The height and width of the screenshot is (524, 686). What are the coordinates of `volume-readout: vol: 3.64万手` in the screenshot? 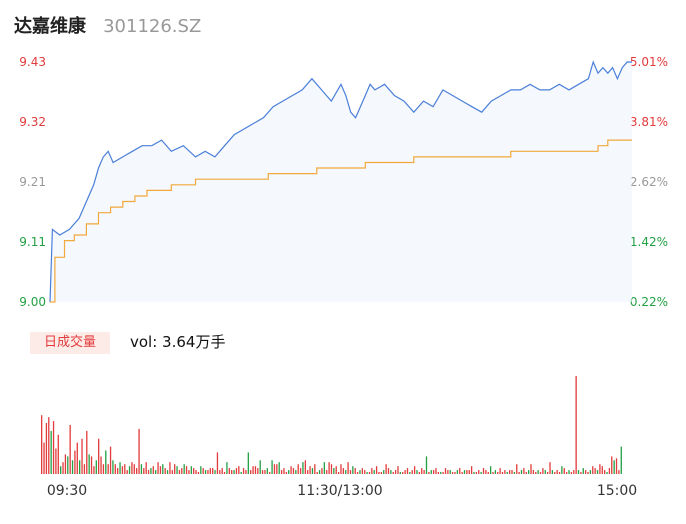 It's located at (177, 342).